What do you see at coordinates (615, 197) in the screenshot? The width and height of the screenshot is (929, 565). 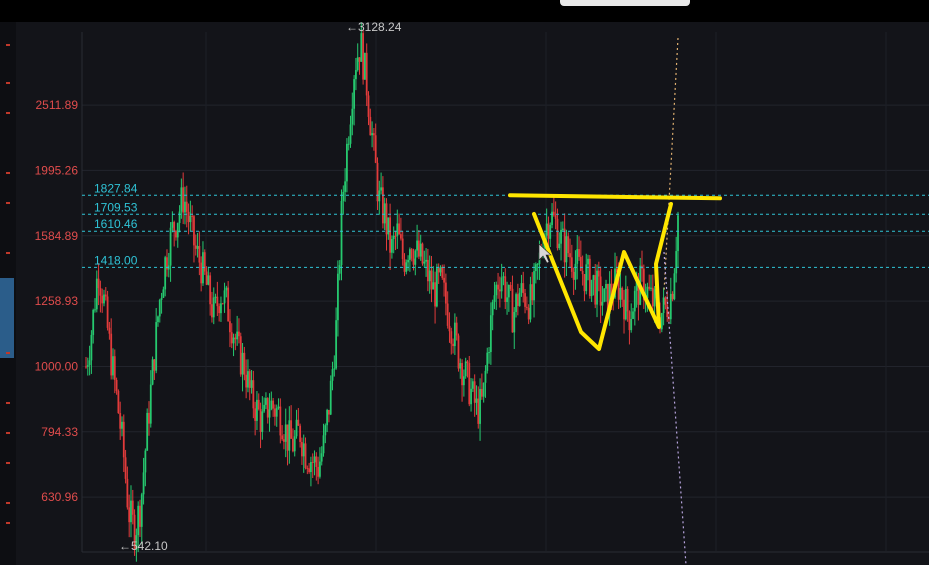 I see `neckline-drawing` at bounding box center [615, 197].